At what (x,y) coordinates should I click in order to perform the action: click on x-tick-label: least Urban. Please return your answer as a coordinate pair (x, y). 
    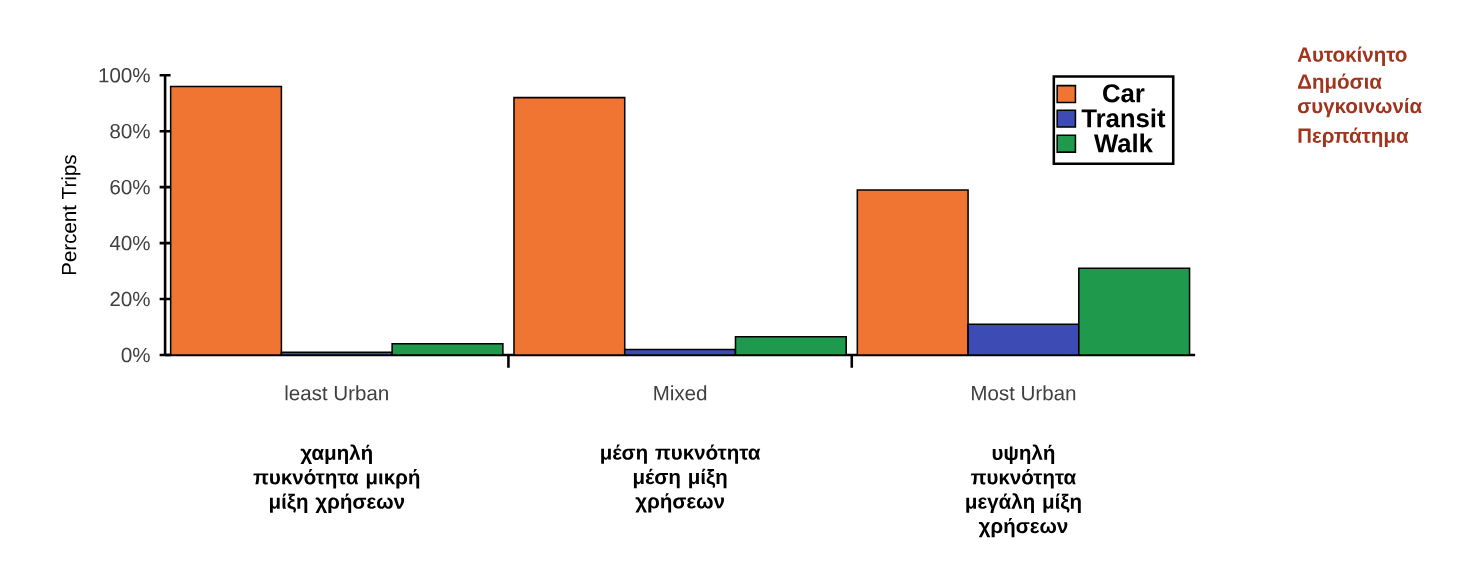
    Looking at the image, I should click on (336, 393).